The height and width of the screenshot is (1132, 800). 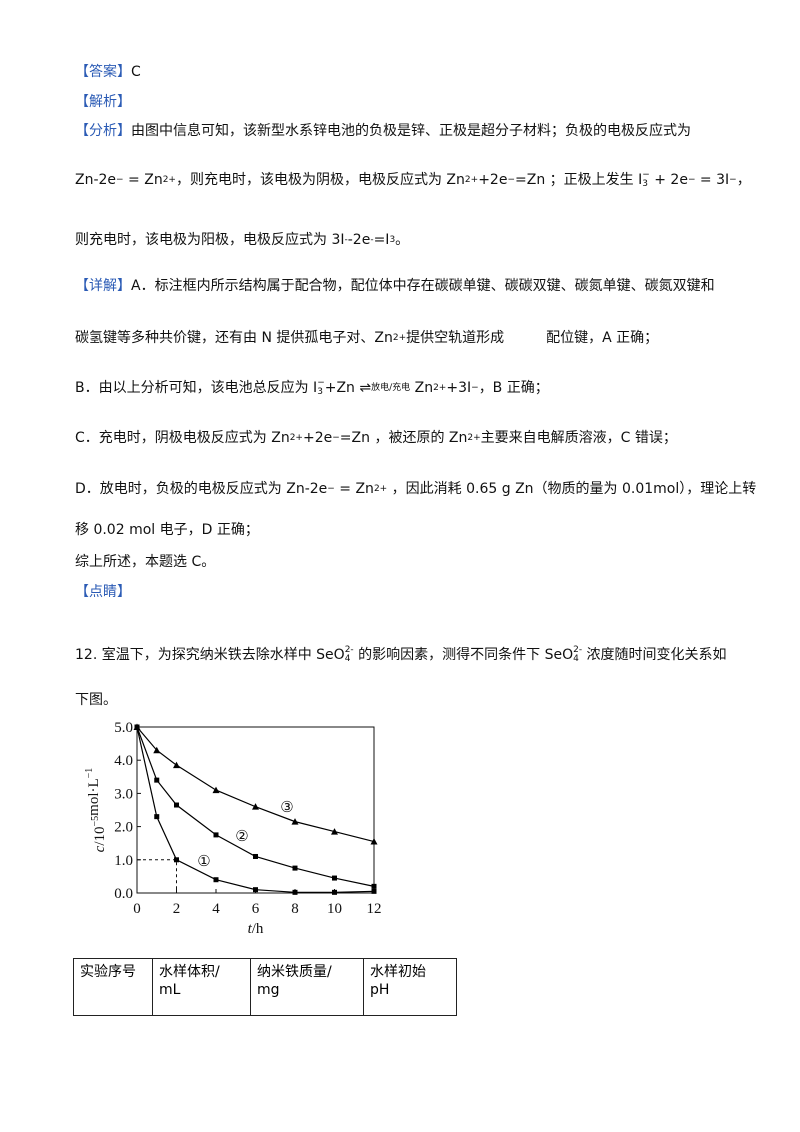 I want to click on text-line: 综上所述，本题选 C。, so click(x=145, y=562).